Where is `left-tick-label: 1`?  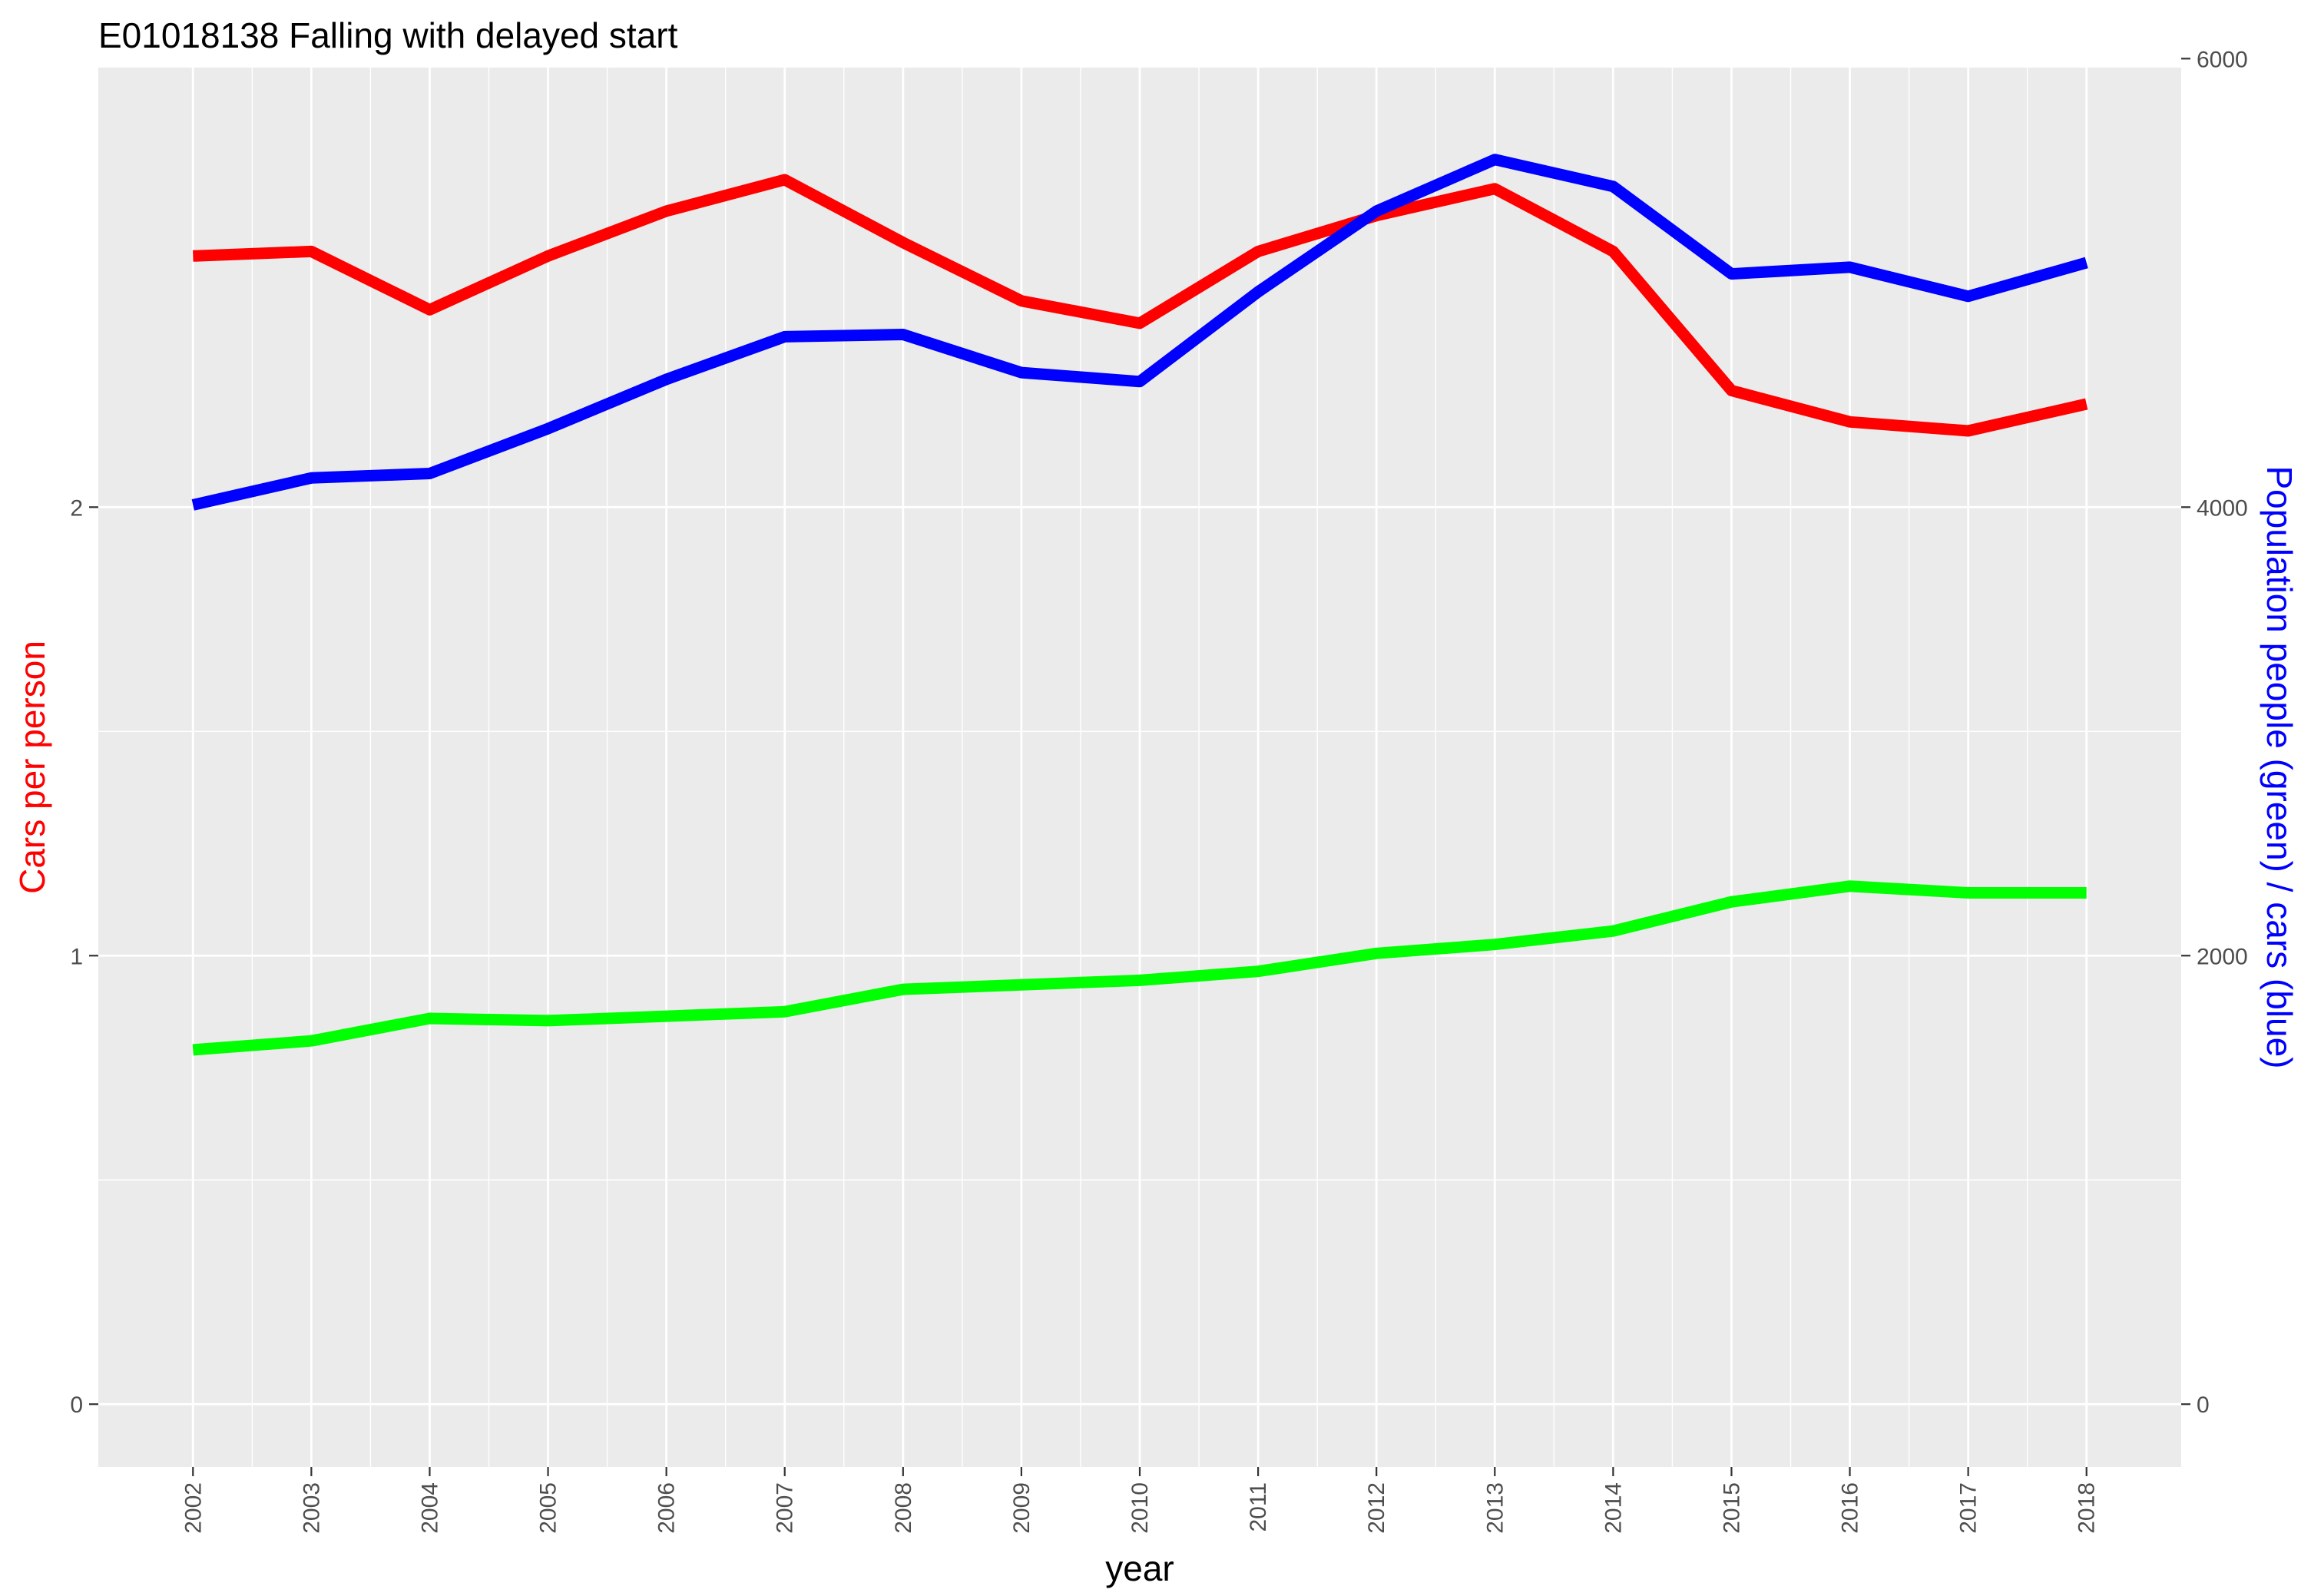
left-tick-label: 1 is located at coordinates (76, 956).